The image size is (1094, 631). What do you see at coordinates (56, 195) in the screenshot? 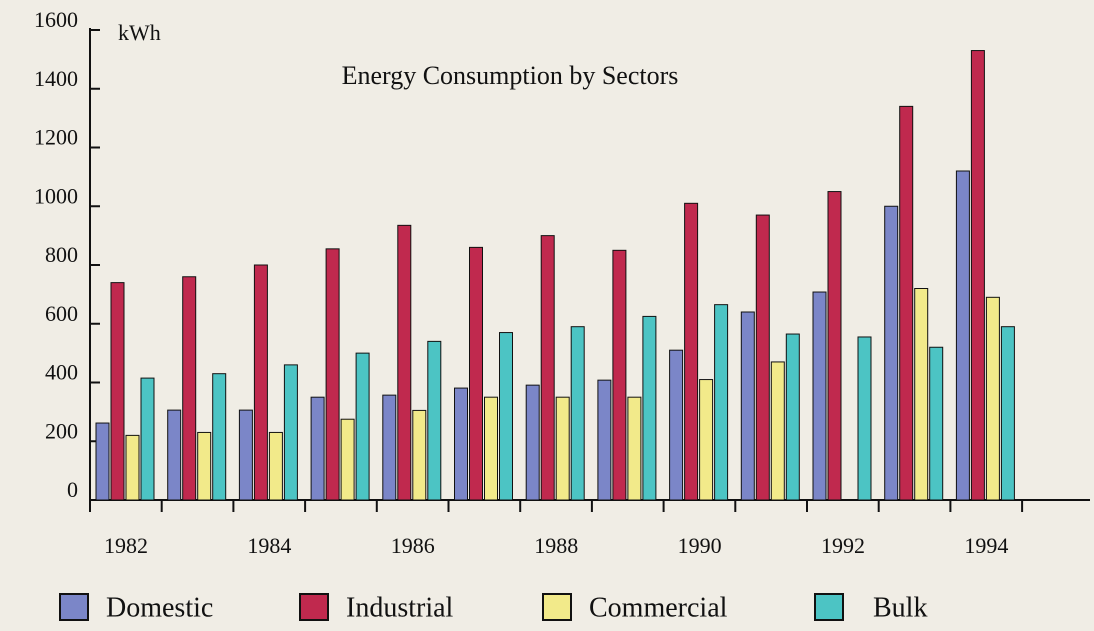
I see `y-tick-label: 1000` at bounding box center [56, 195].